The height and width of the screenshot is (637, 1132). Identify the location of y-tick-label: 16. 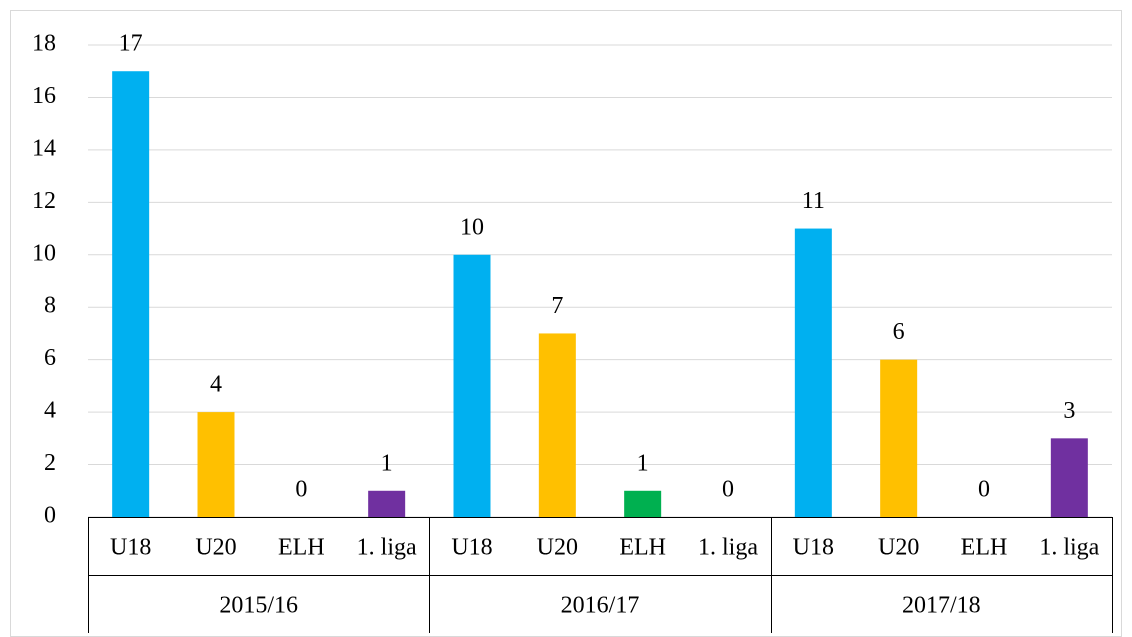
(44, 96).